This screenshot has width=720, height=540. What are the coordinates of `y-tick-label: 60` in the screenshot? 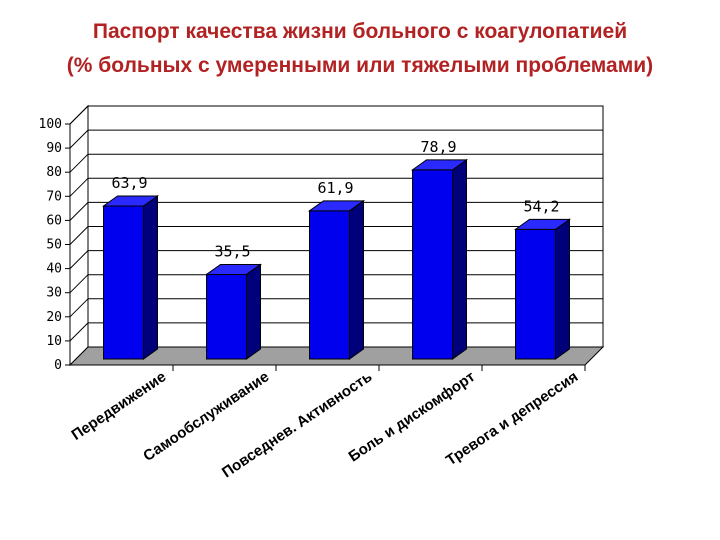 It's located at (54, 220).